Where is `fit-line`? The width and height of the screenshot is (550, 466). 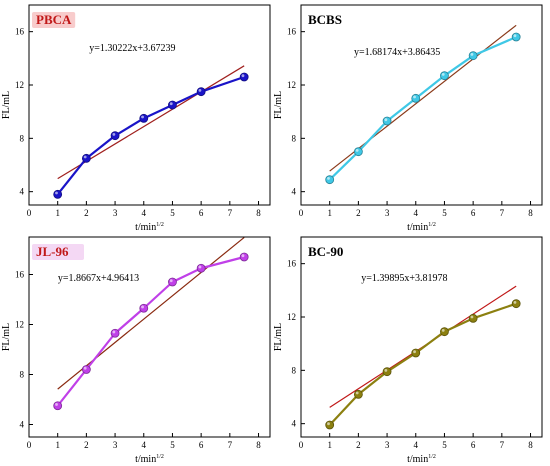
fit-line is located at coordinates (151, 313).